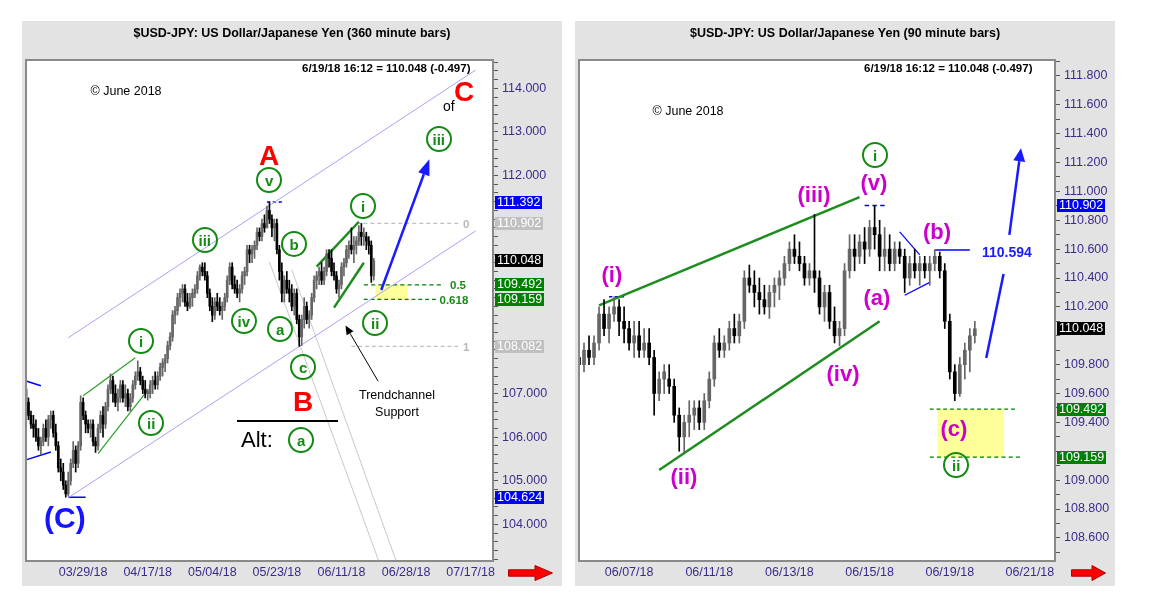  What do you see at coordinates (524, 87) in the screenshot?
I see `y-tick-label: 114.000` at bounding box center [524, 87].